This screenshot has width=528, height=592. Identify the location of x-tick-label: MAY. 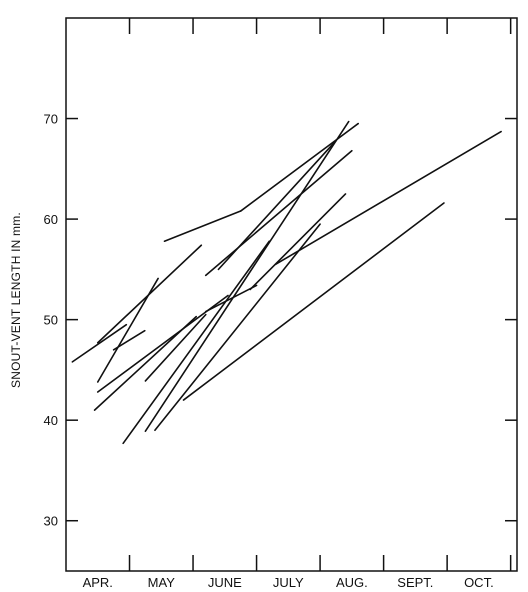
(162, 582).